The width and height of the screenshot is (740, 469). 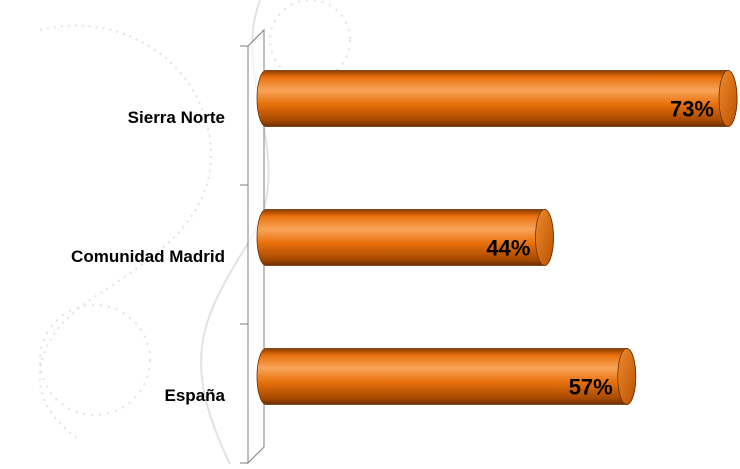 I want to click on bar, so click(x=497, y=98).